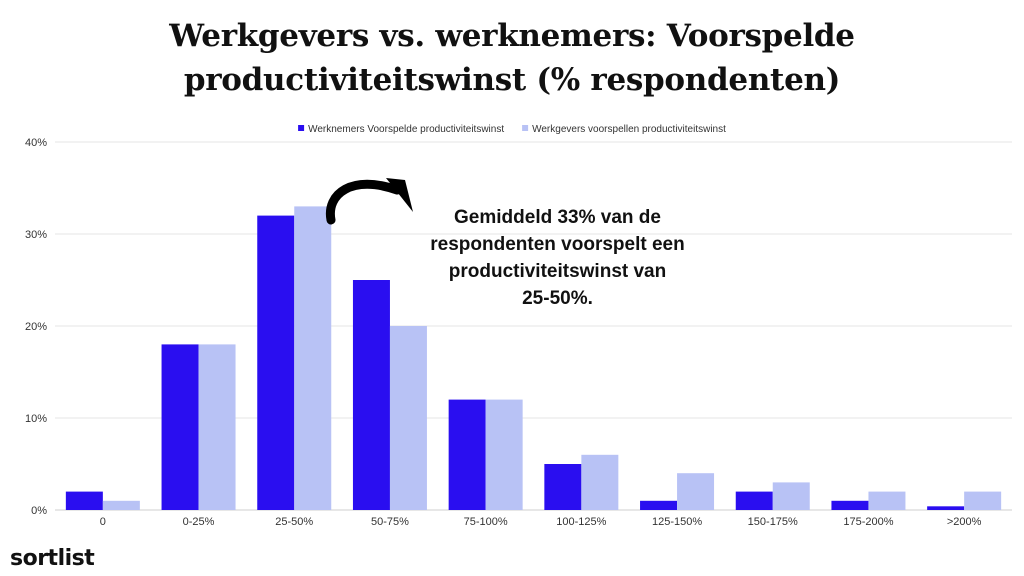 The width and height of the screenshot is (1024, 576). I want to click on annotation-line-4: 25-50%., so click(557, 298).